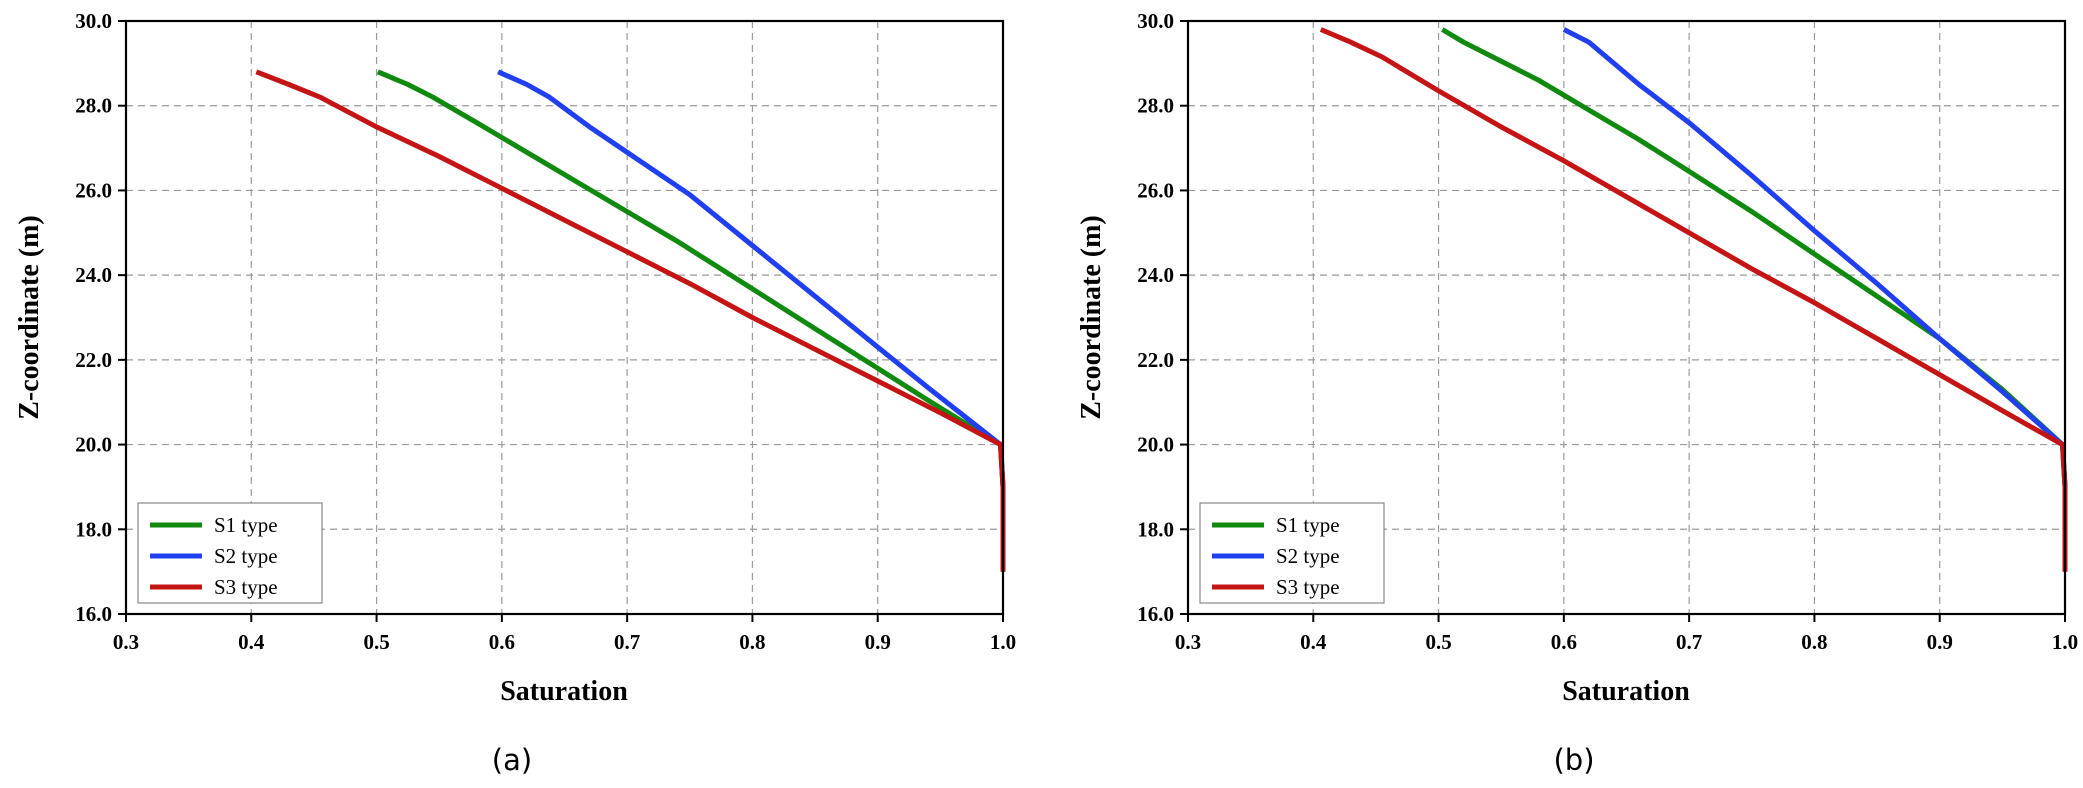 This screenshot has height=788, width=2083. What do you see at coordinates (1573, 760) in the screenshot?
I see `panel-caption: (b)` at bounding box center [1573, 760].